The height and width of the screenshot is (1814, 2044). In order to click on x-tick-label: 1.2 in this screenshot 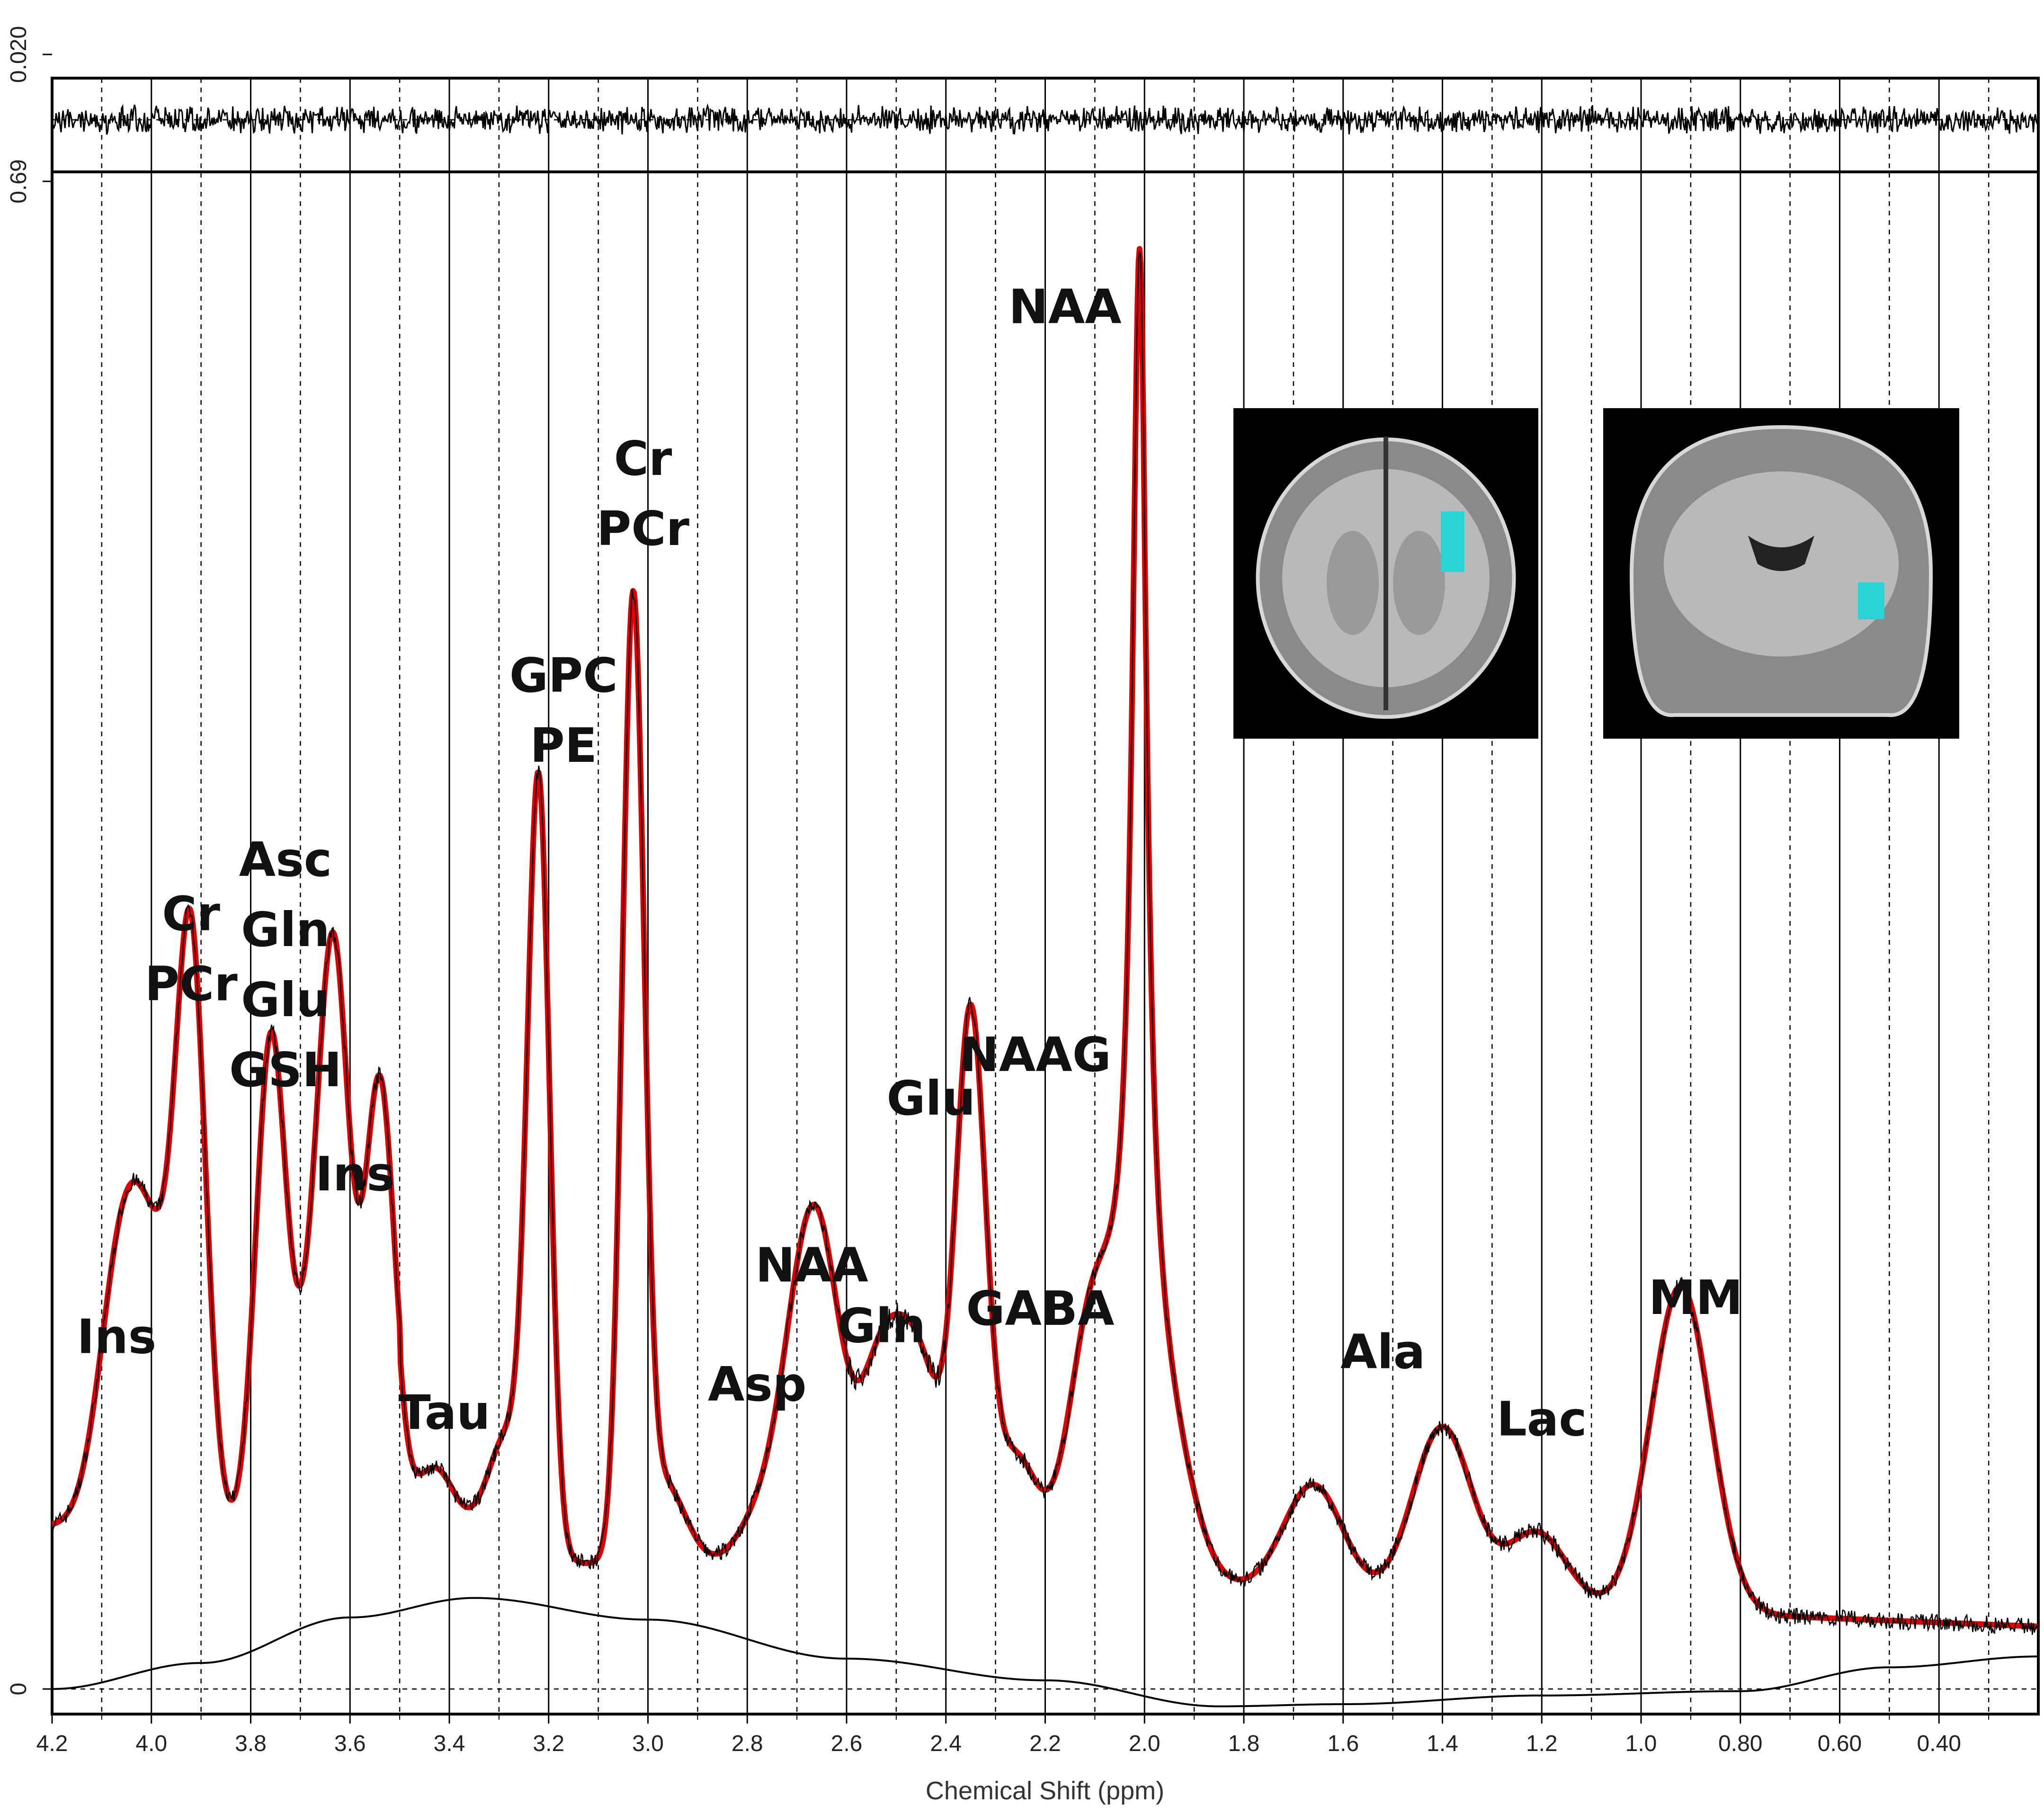, I will do `click(1542, 1743)`.